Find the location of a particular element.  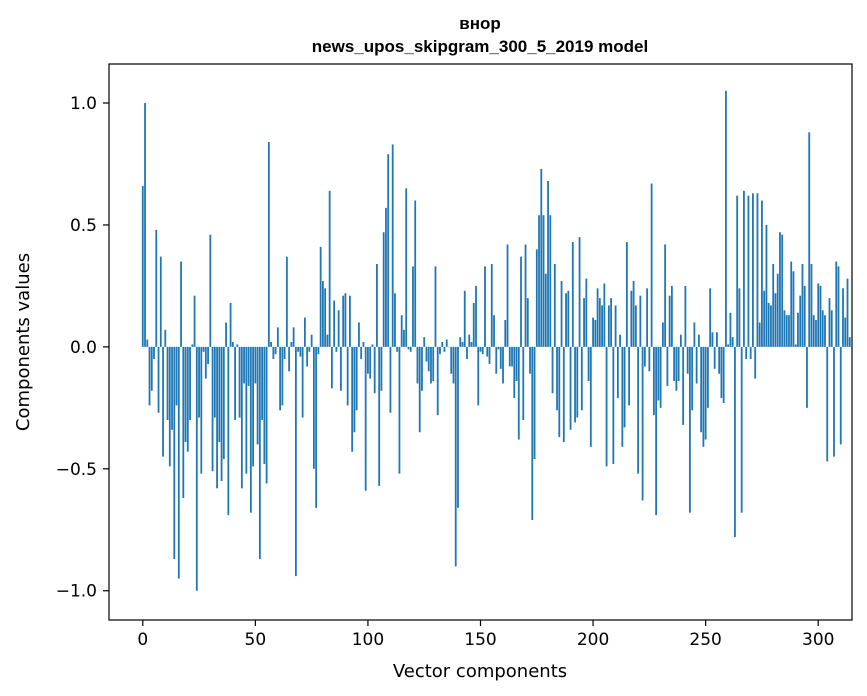

x-axis-label: Vector components is located at coordinates (480, 671).